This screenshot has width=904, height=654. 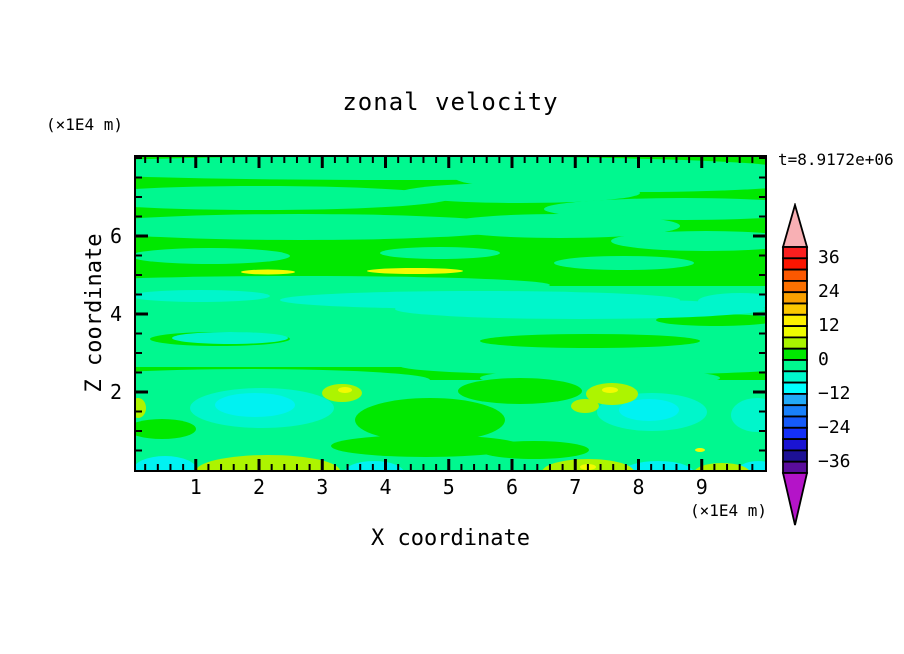 What do you see at coordinates (322, 487) in the screenshot?
I see `x-tick-label: 3` at bounding box center [322, 487].